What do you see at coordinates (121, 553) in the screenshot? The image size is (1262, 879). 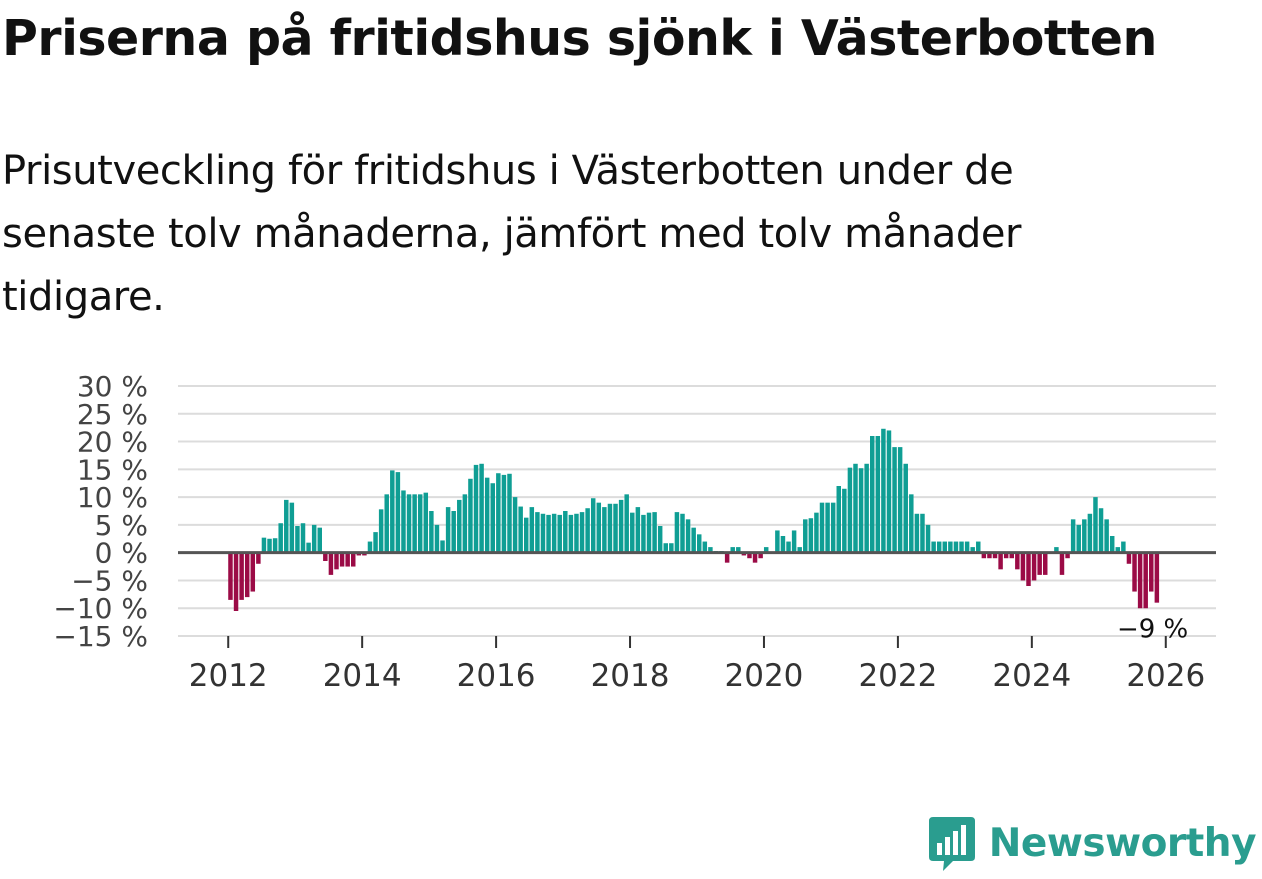 I see `y-tick-label: 0 %` at bounding box center [121, 553].